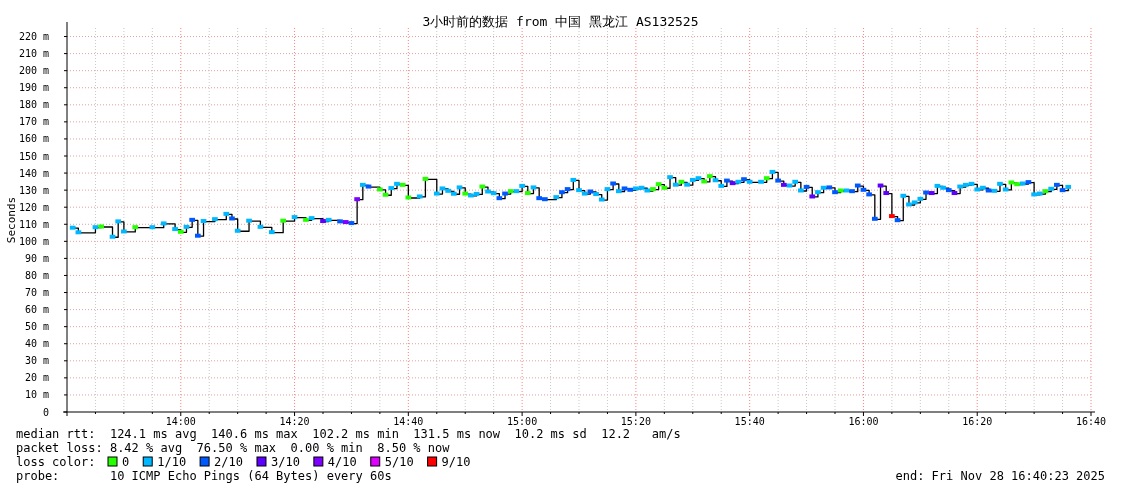 This screenshot has width=1121, height=494. I want to click on y-tick-label: 210 m, so click(33, 54).